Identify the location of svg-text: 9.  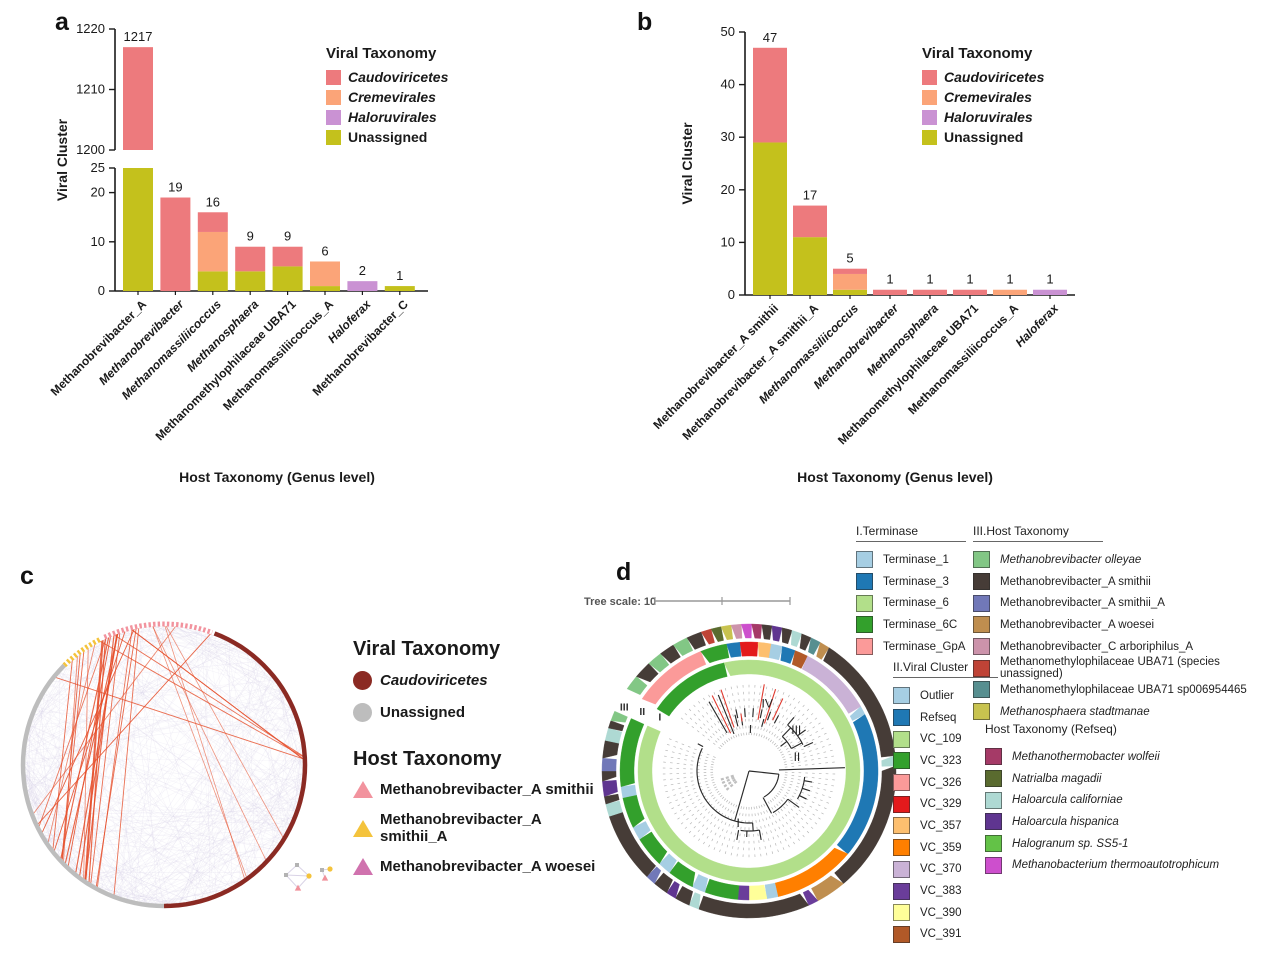
(250, 236).